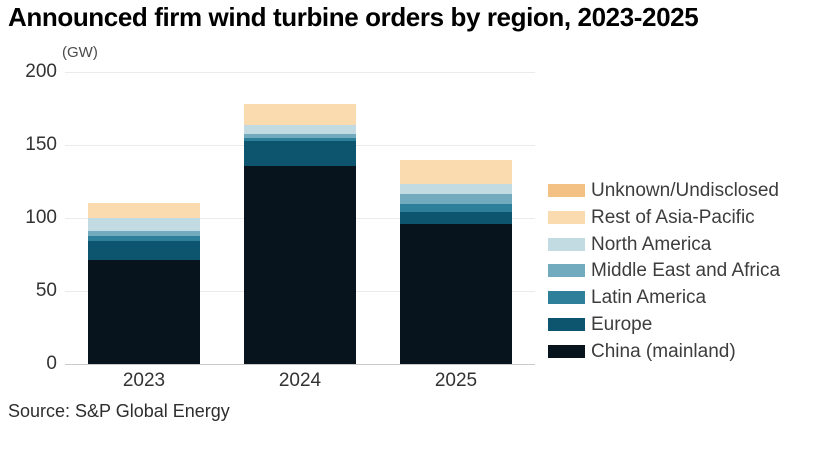  What do you see at coordinates (673, 217) in the screenshot?
I see `legend-label: Rest of Asia-Pacific` at bounding box center [673, 217].